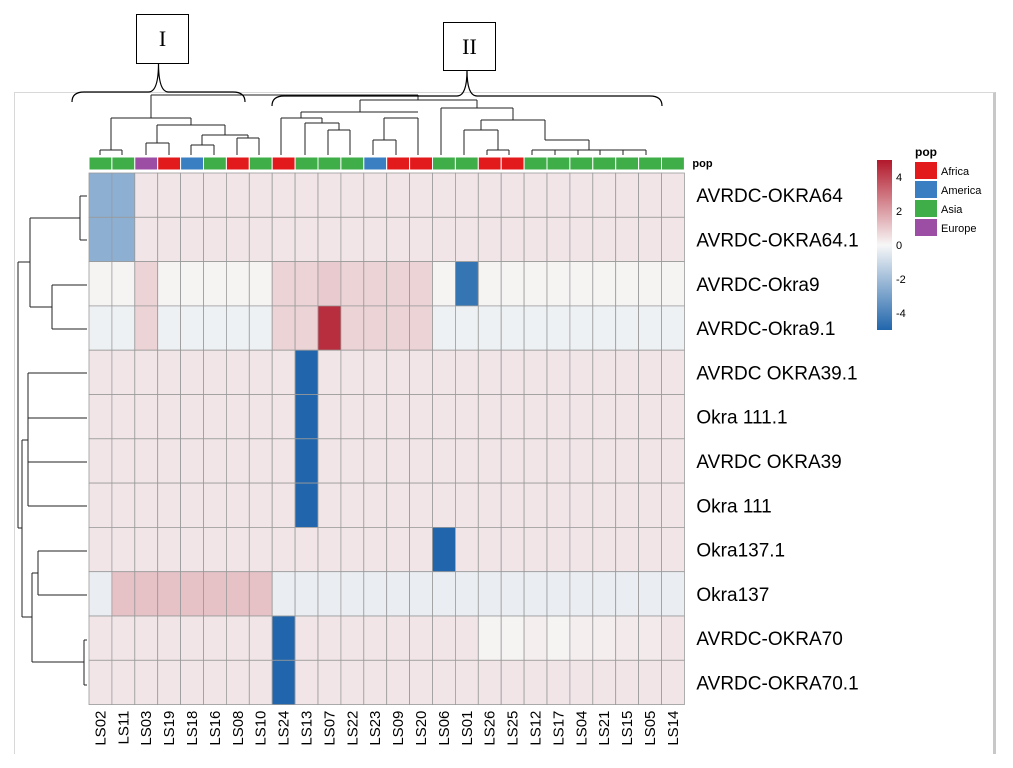 This screenshot has width=1013, height=768. Describe the element at coordinates (769, 196) in the screenshot. I see `row-label: AVRDC-OKRA64` at that location.